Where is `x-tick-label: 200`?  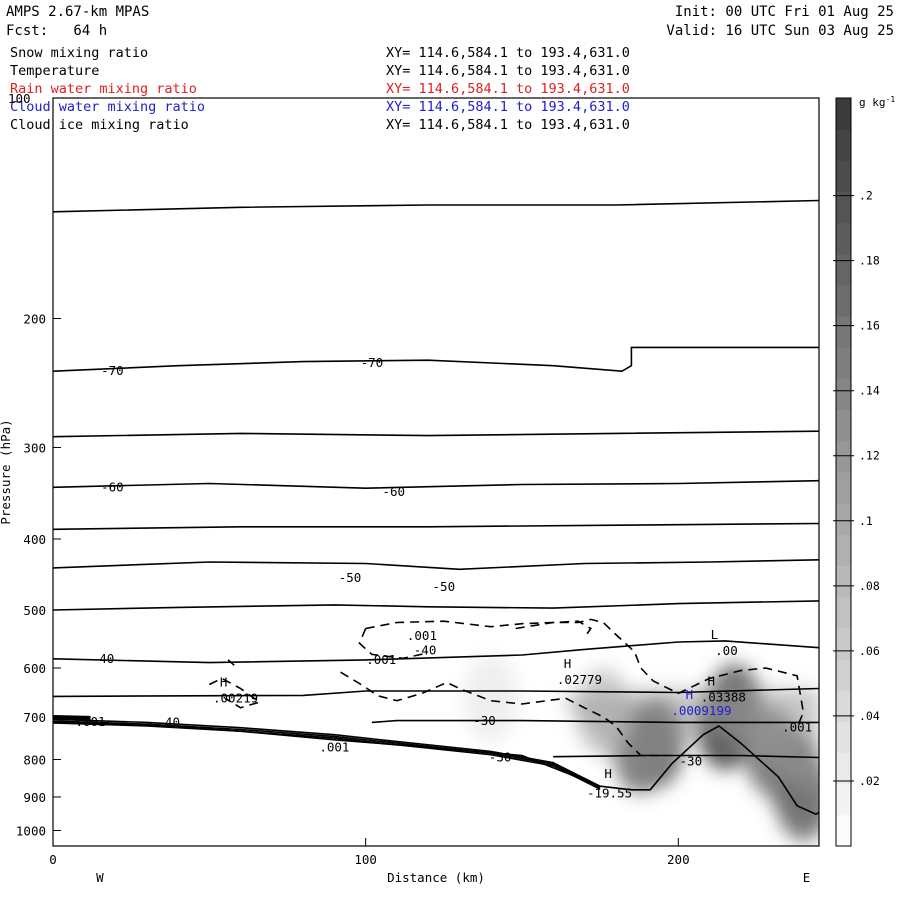
x-tick-label: 200 is located at coordinates (678, 859).